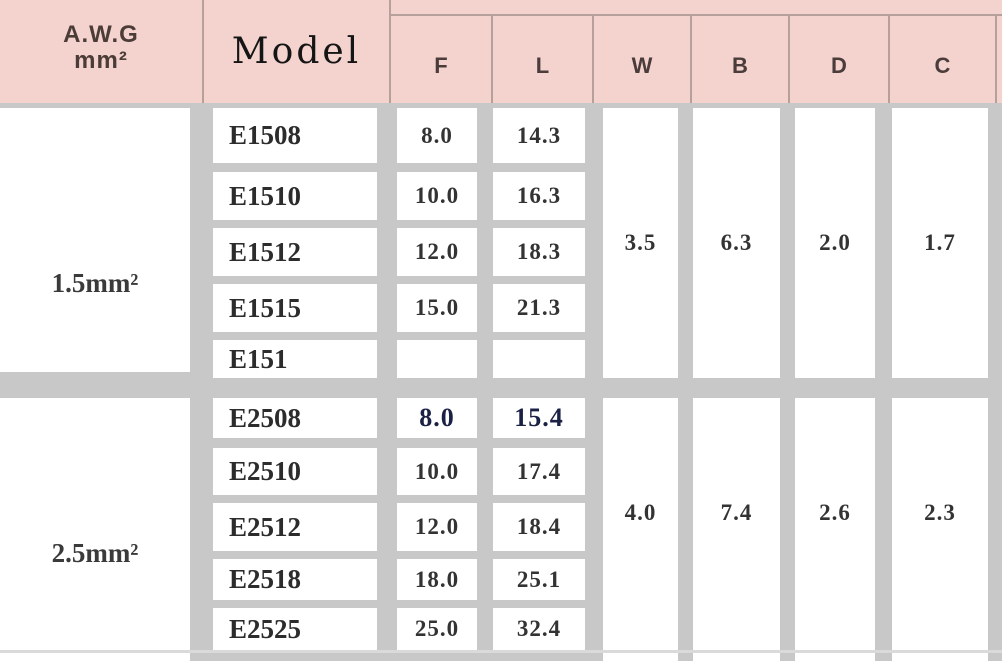 This screenshot has height=661, width=1002. Describe the element at coordinates (437, 359) in the screenshot. I see `f-value-cell` at that location.